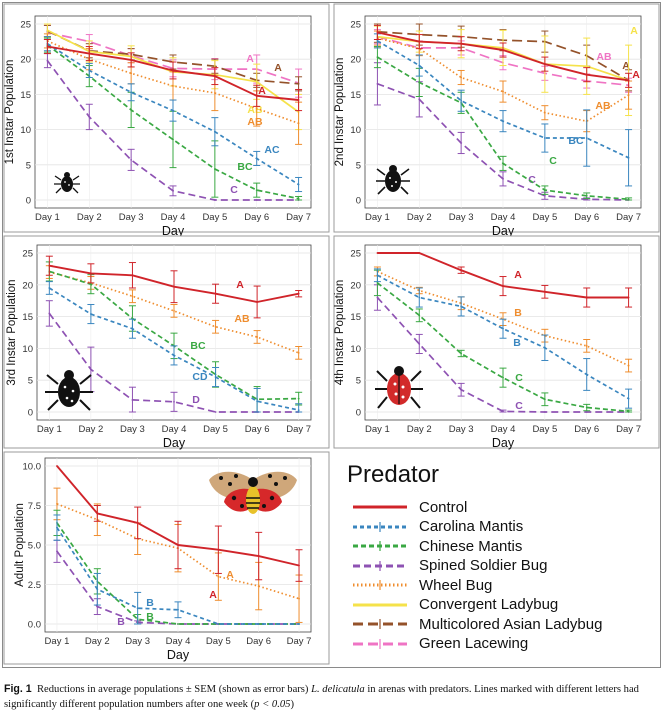 This screenshot has width=665, height=725. I want to click on series-wheel-bug: AB, so click(174, 312).